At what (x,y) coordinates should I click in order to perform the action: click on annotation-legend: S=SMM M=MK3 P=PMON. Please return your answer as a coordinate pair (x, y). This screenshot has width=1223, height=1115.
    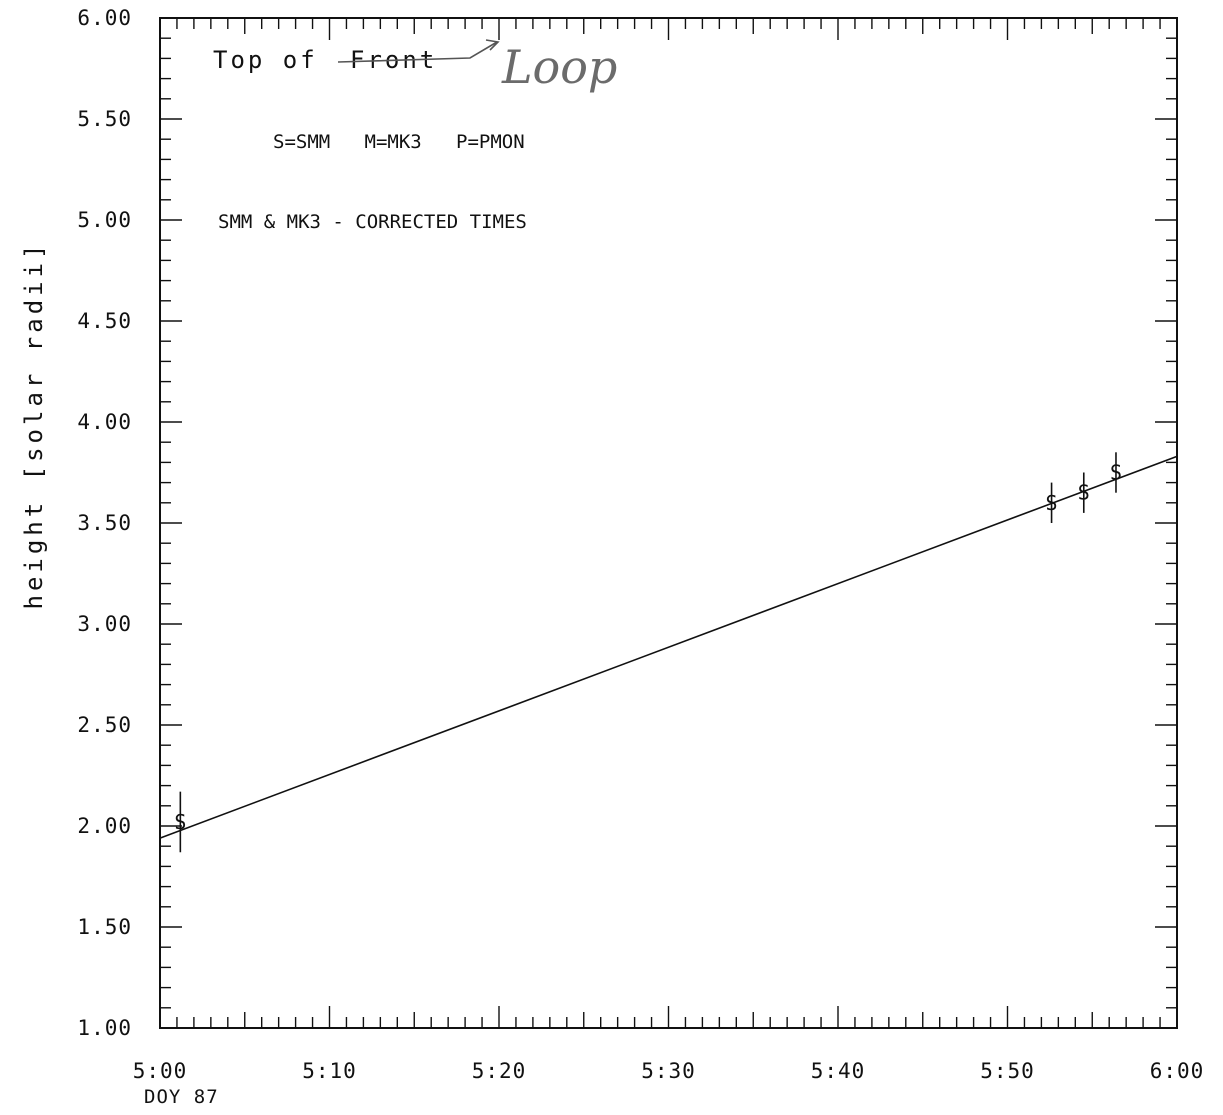
    Looking at the image, I should click on (399, 142).